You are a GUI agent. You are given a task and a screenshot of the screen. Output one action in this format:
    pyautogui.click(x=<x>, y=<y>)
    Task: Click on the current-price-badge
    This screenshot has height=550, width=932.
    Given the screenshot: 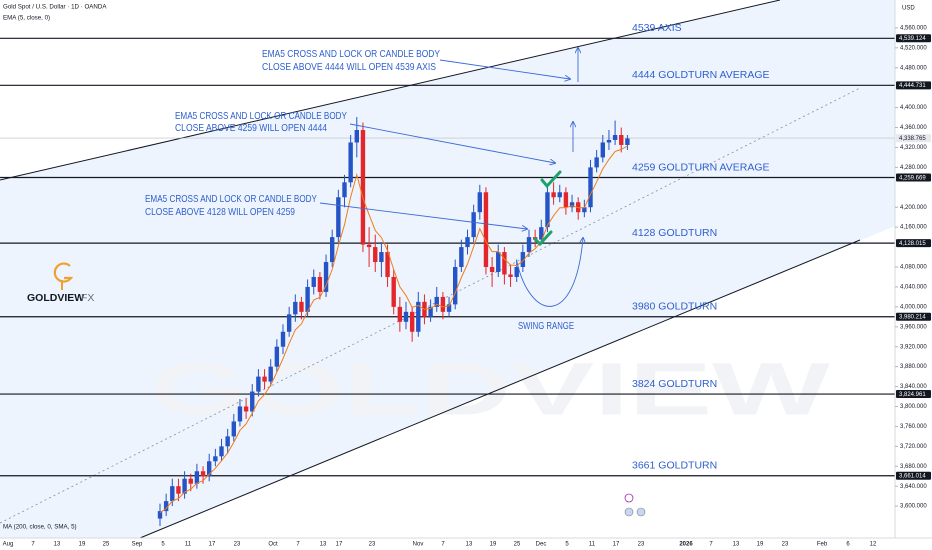 What is the action you would take?
    pyautogui.click(x=913, y=138)
    